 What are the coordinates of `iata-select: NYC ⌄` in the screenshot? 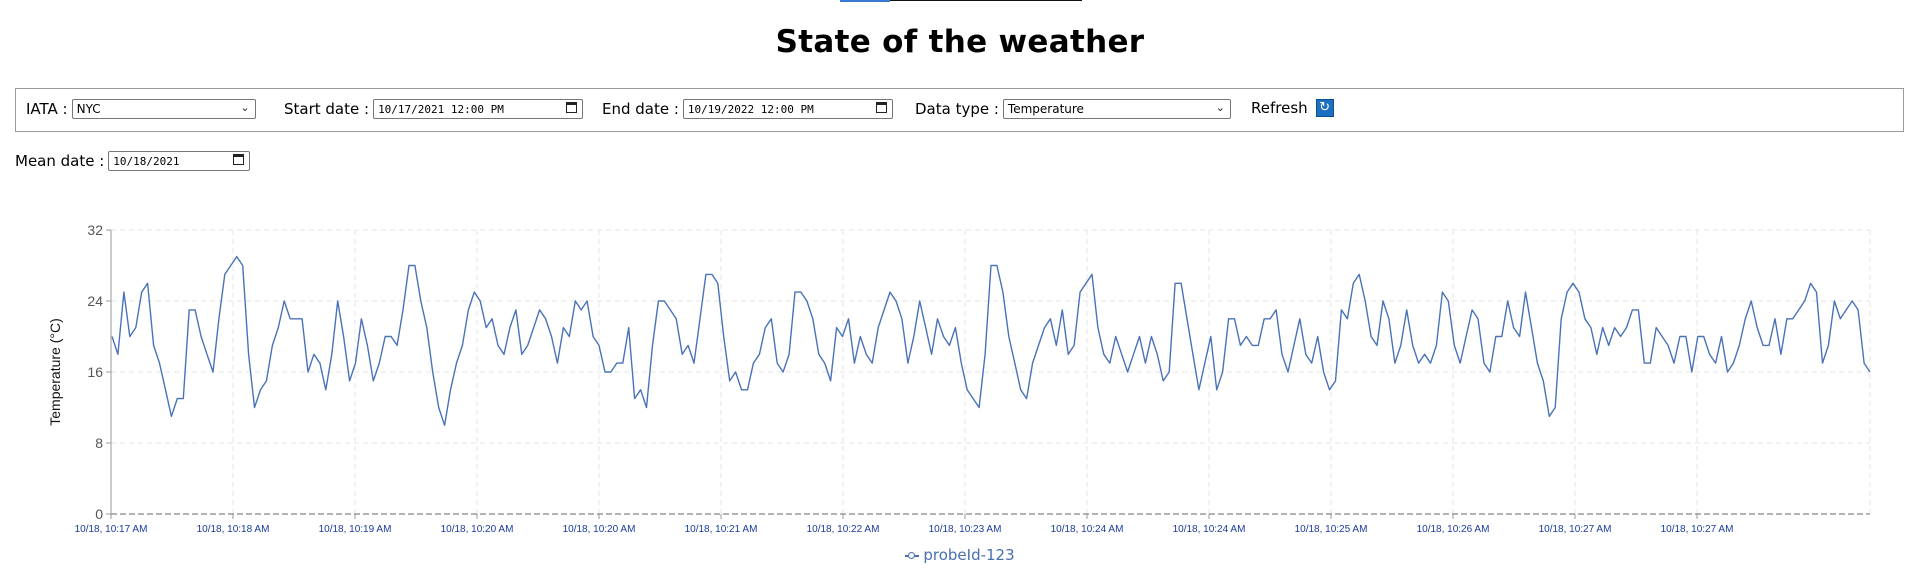 It's located at (163, 109).